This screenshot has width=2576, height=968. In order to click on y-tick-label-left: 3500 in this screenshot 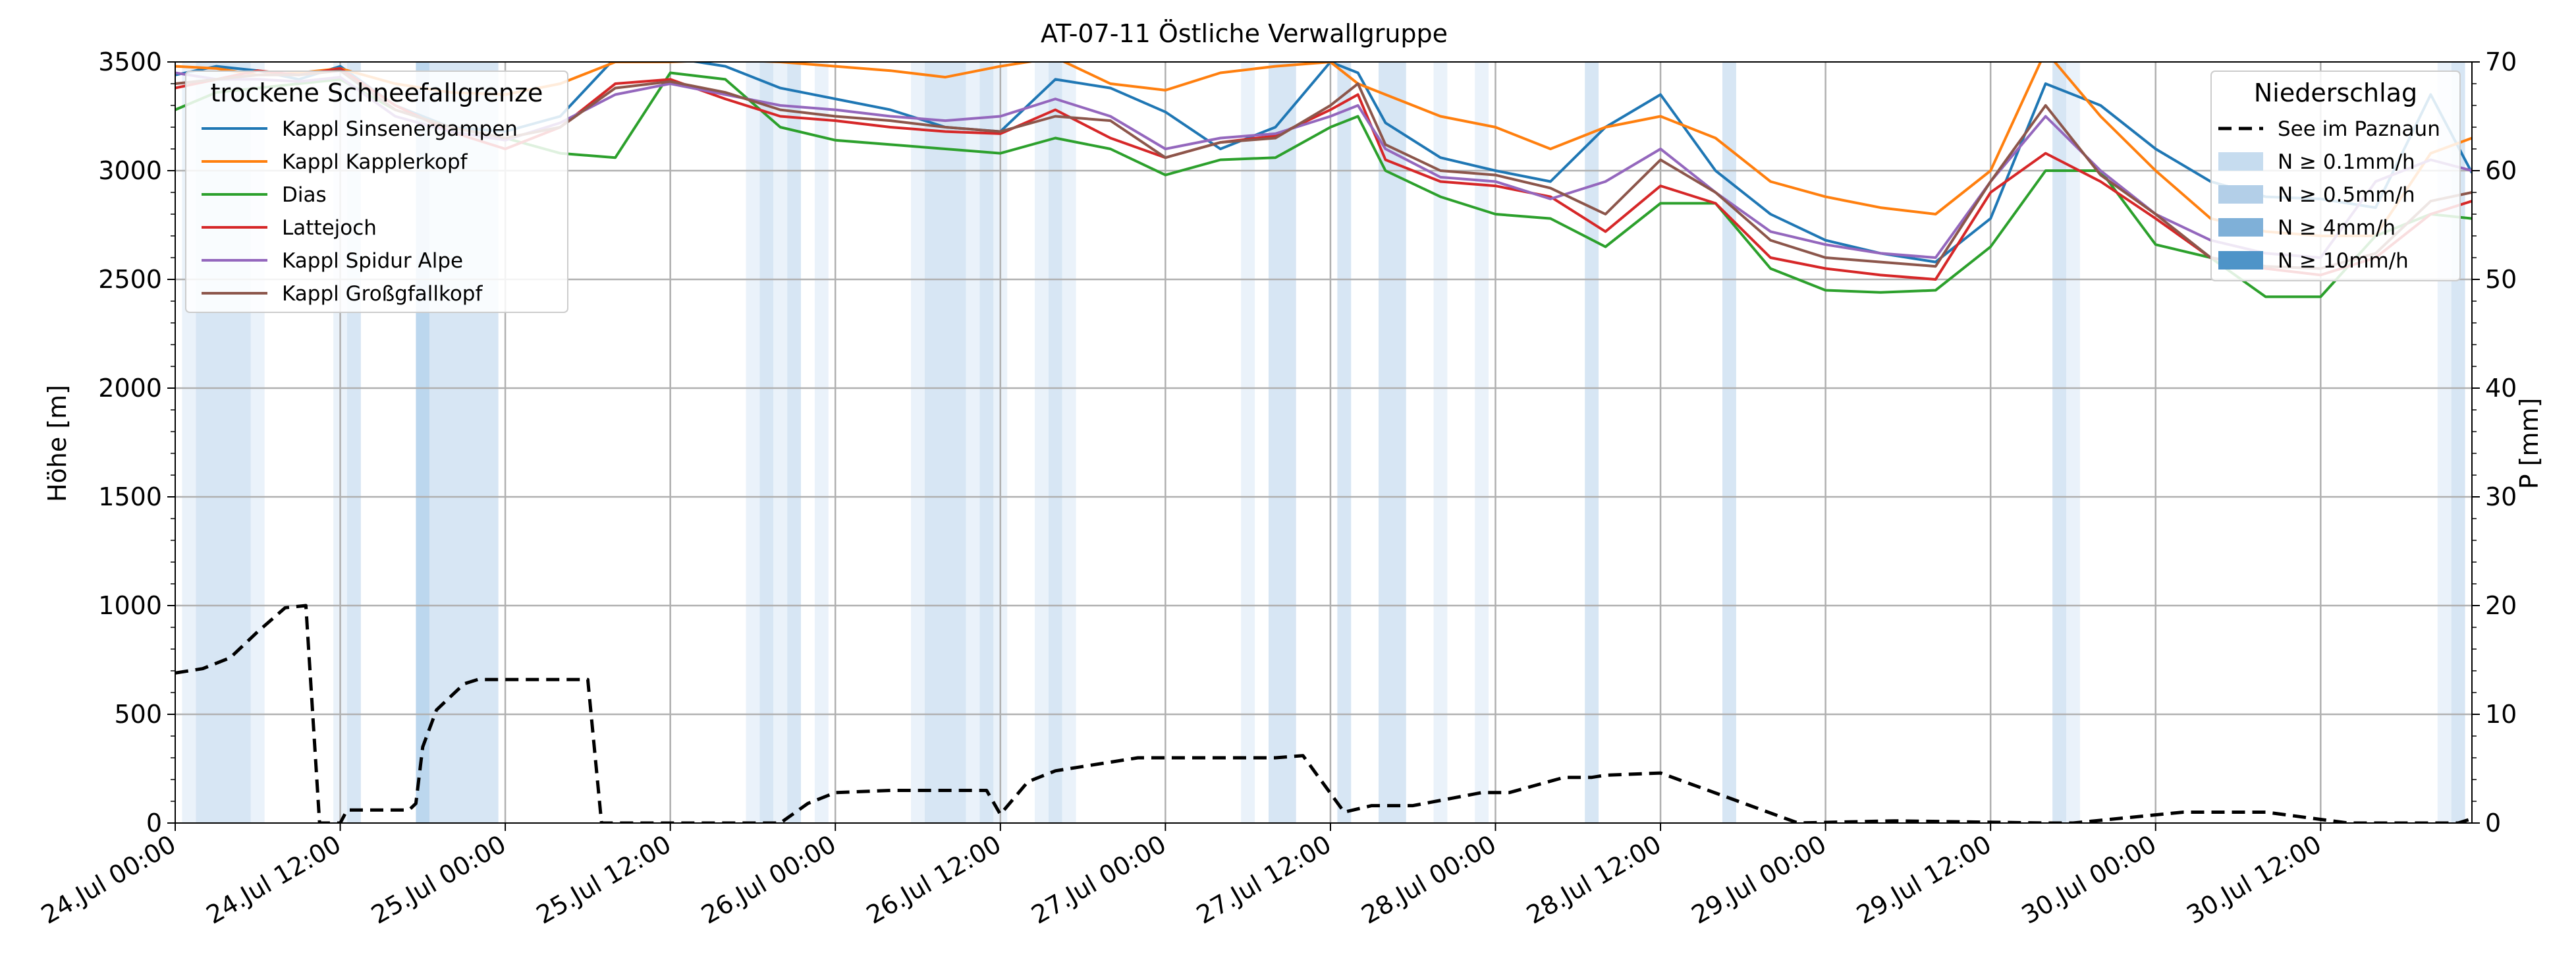, I will do `click(130, 61)`.